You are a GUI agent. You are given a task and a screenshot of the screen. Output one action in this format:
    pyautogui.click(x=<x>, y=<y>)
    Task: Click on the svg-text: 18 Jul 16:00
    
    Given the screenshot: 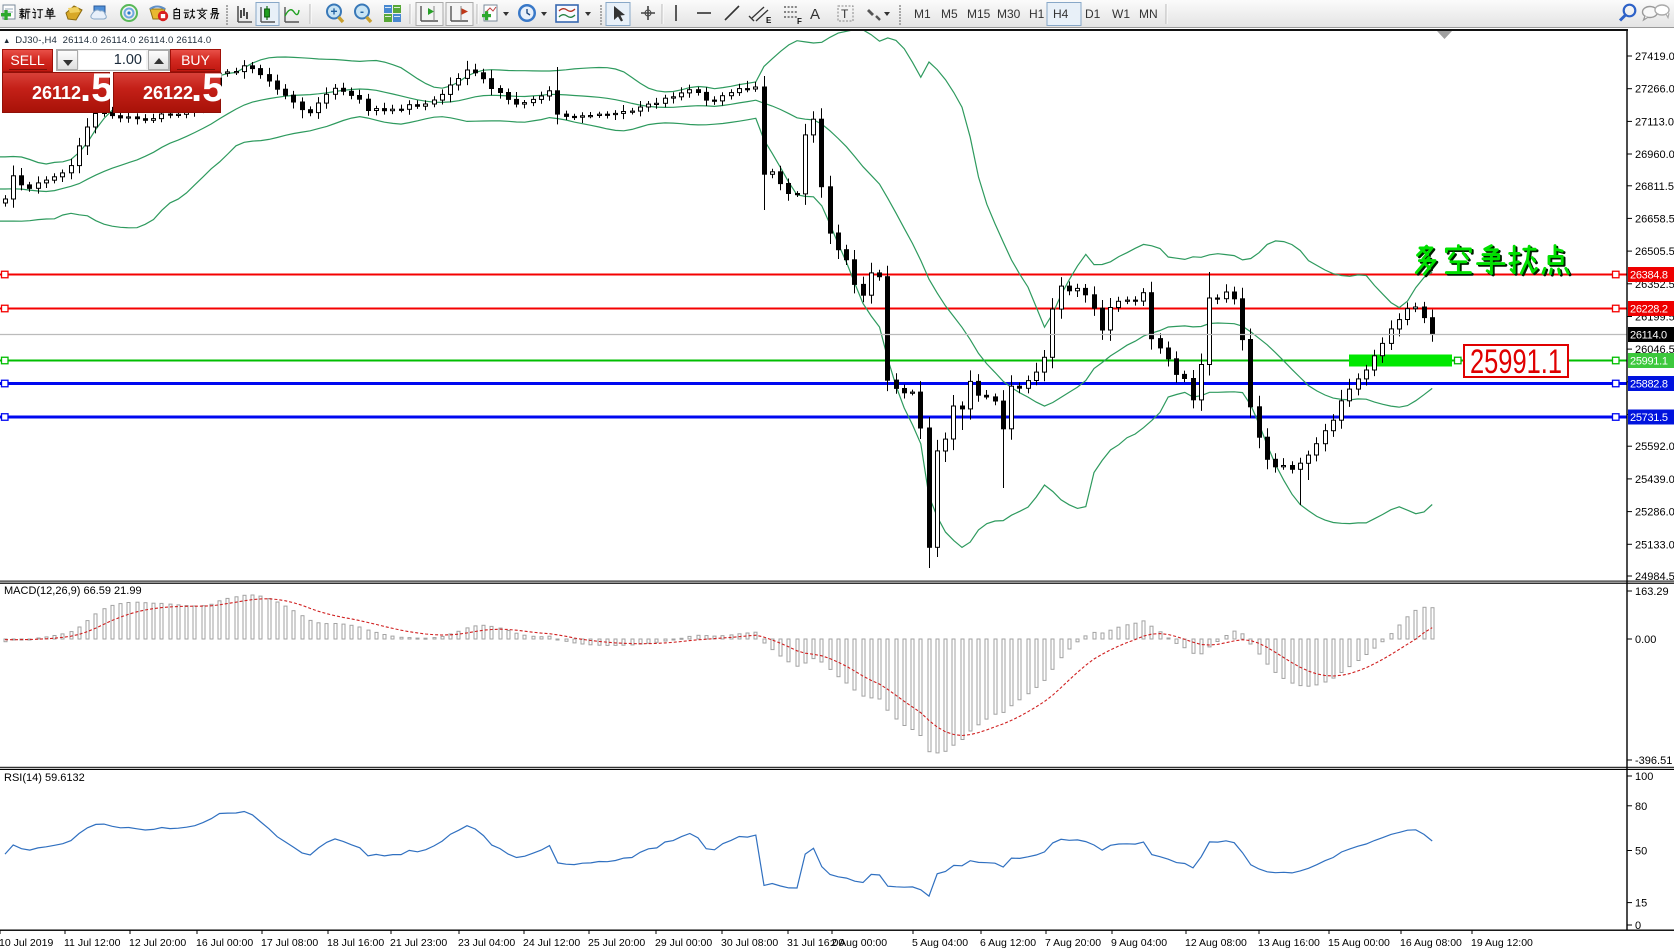 What is the action you would take?
    pyautogui.click(x=355, y=943)
    